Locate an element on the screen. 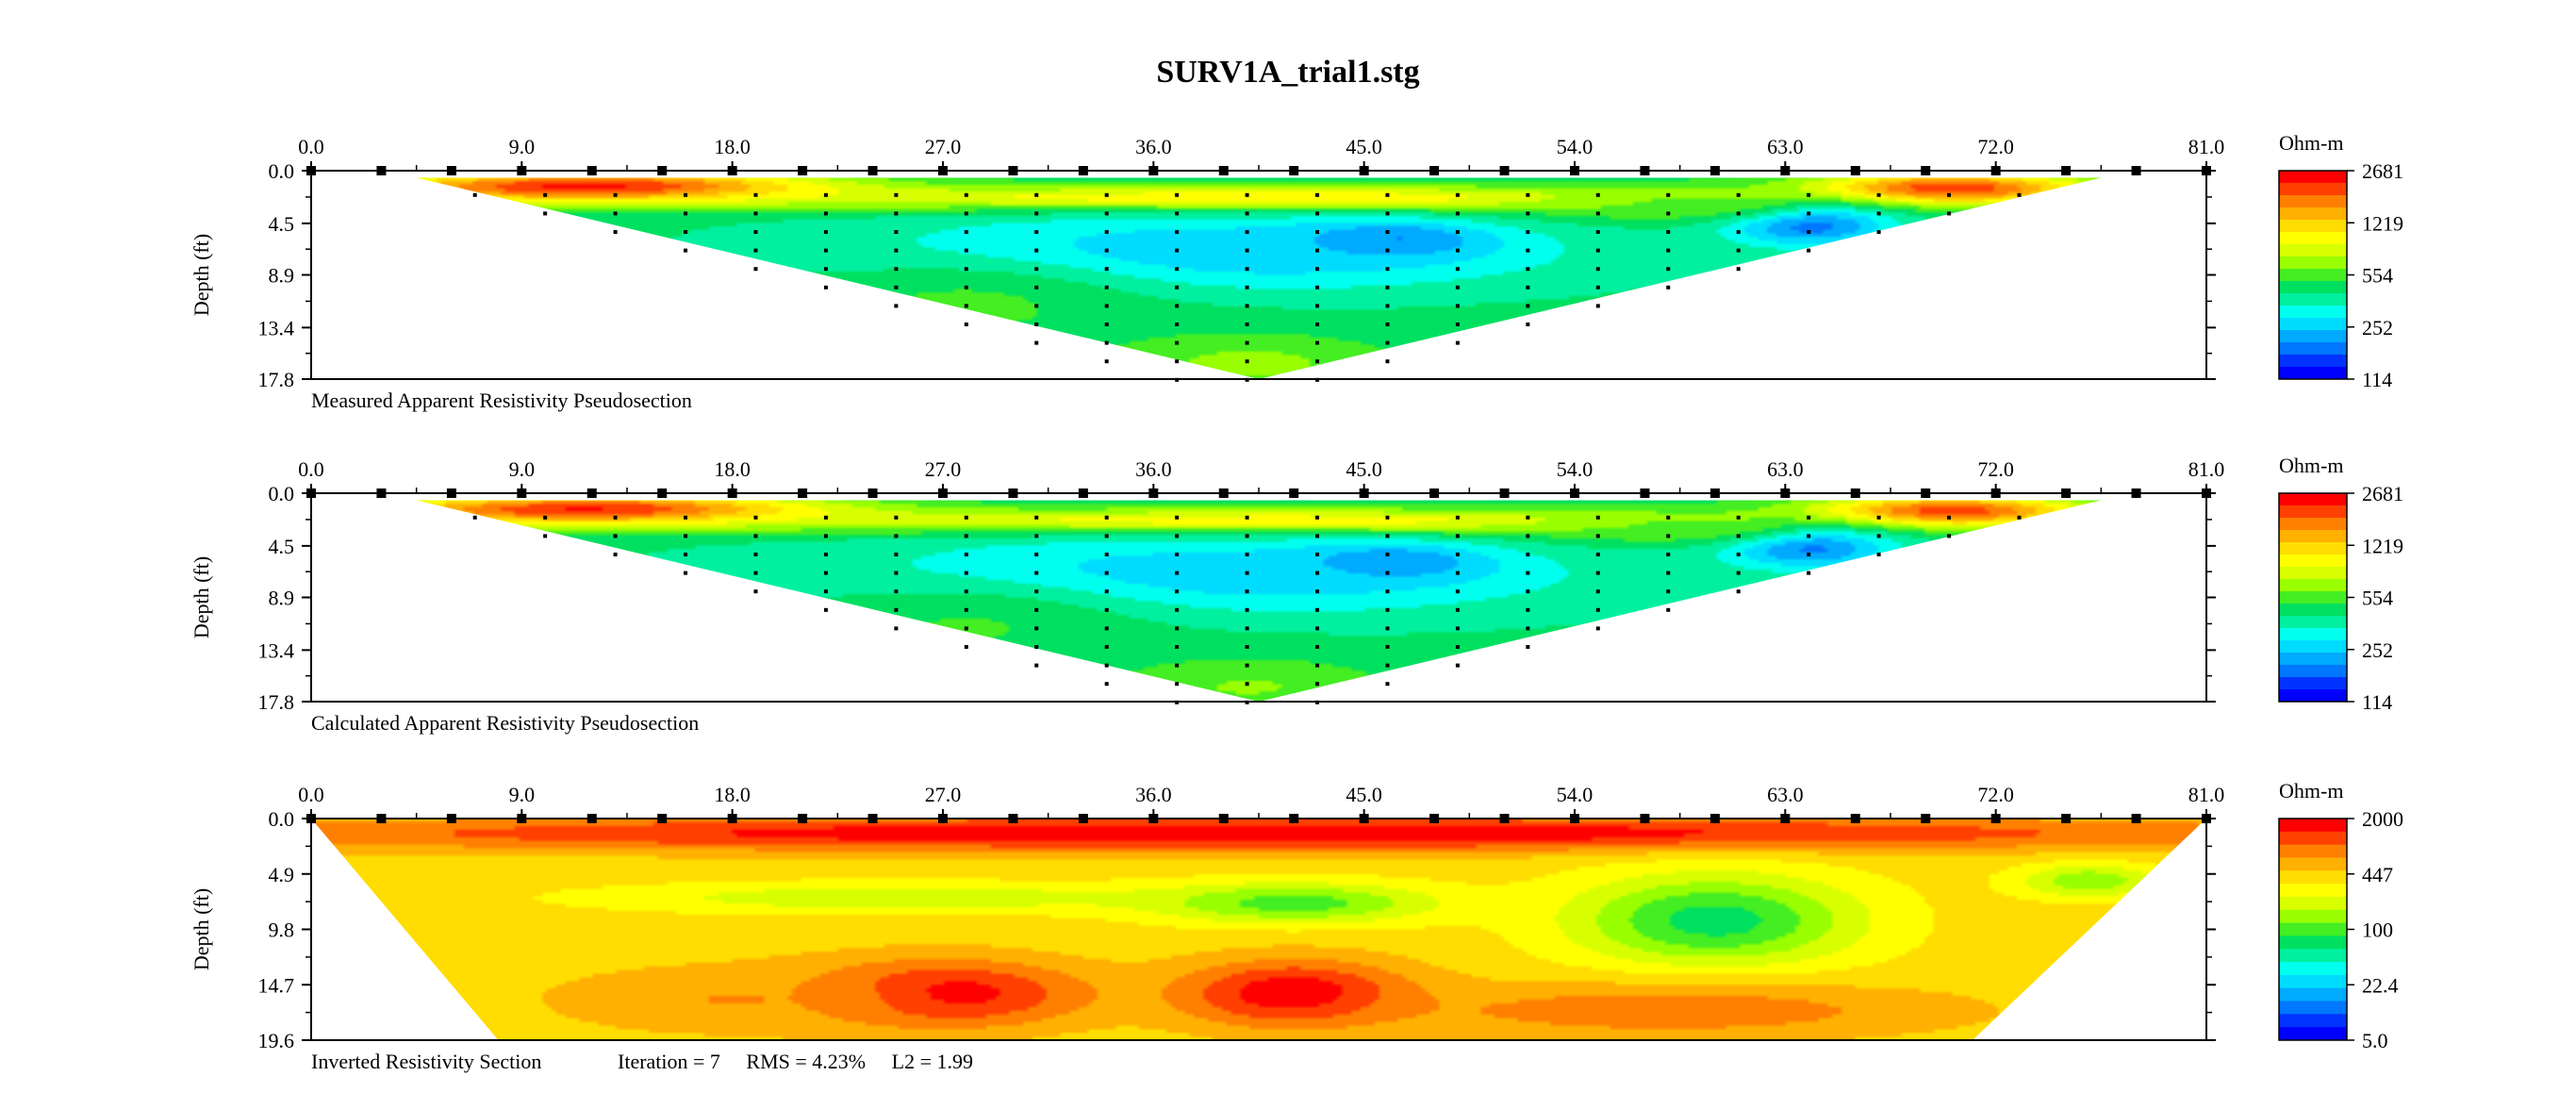 This screenshot has height=1109, width=2576. x-tick-label: 81.0 is located at coordinates (2206, 146).